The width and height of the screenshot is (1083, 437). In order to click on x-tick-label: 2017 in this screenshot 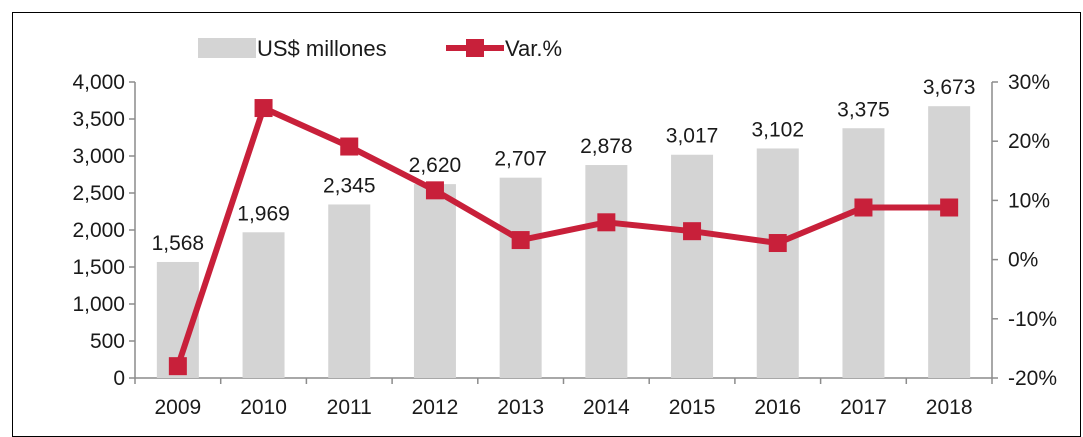, I will do `click(863, 407)`.